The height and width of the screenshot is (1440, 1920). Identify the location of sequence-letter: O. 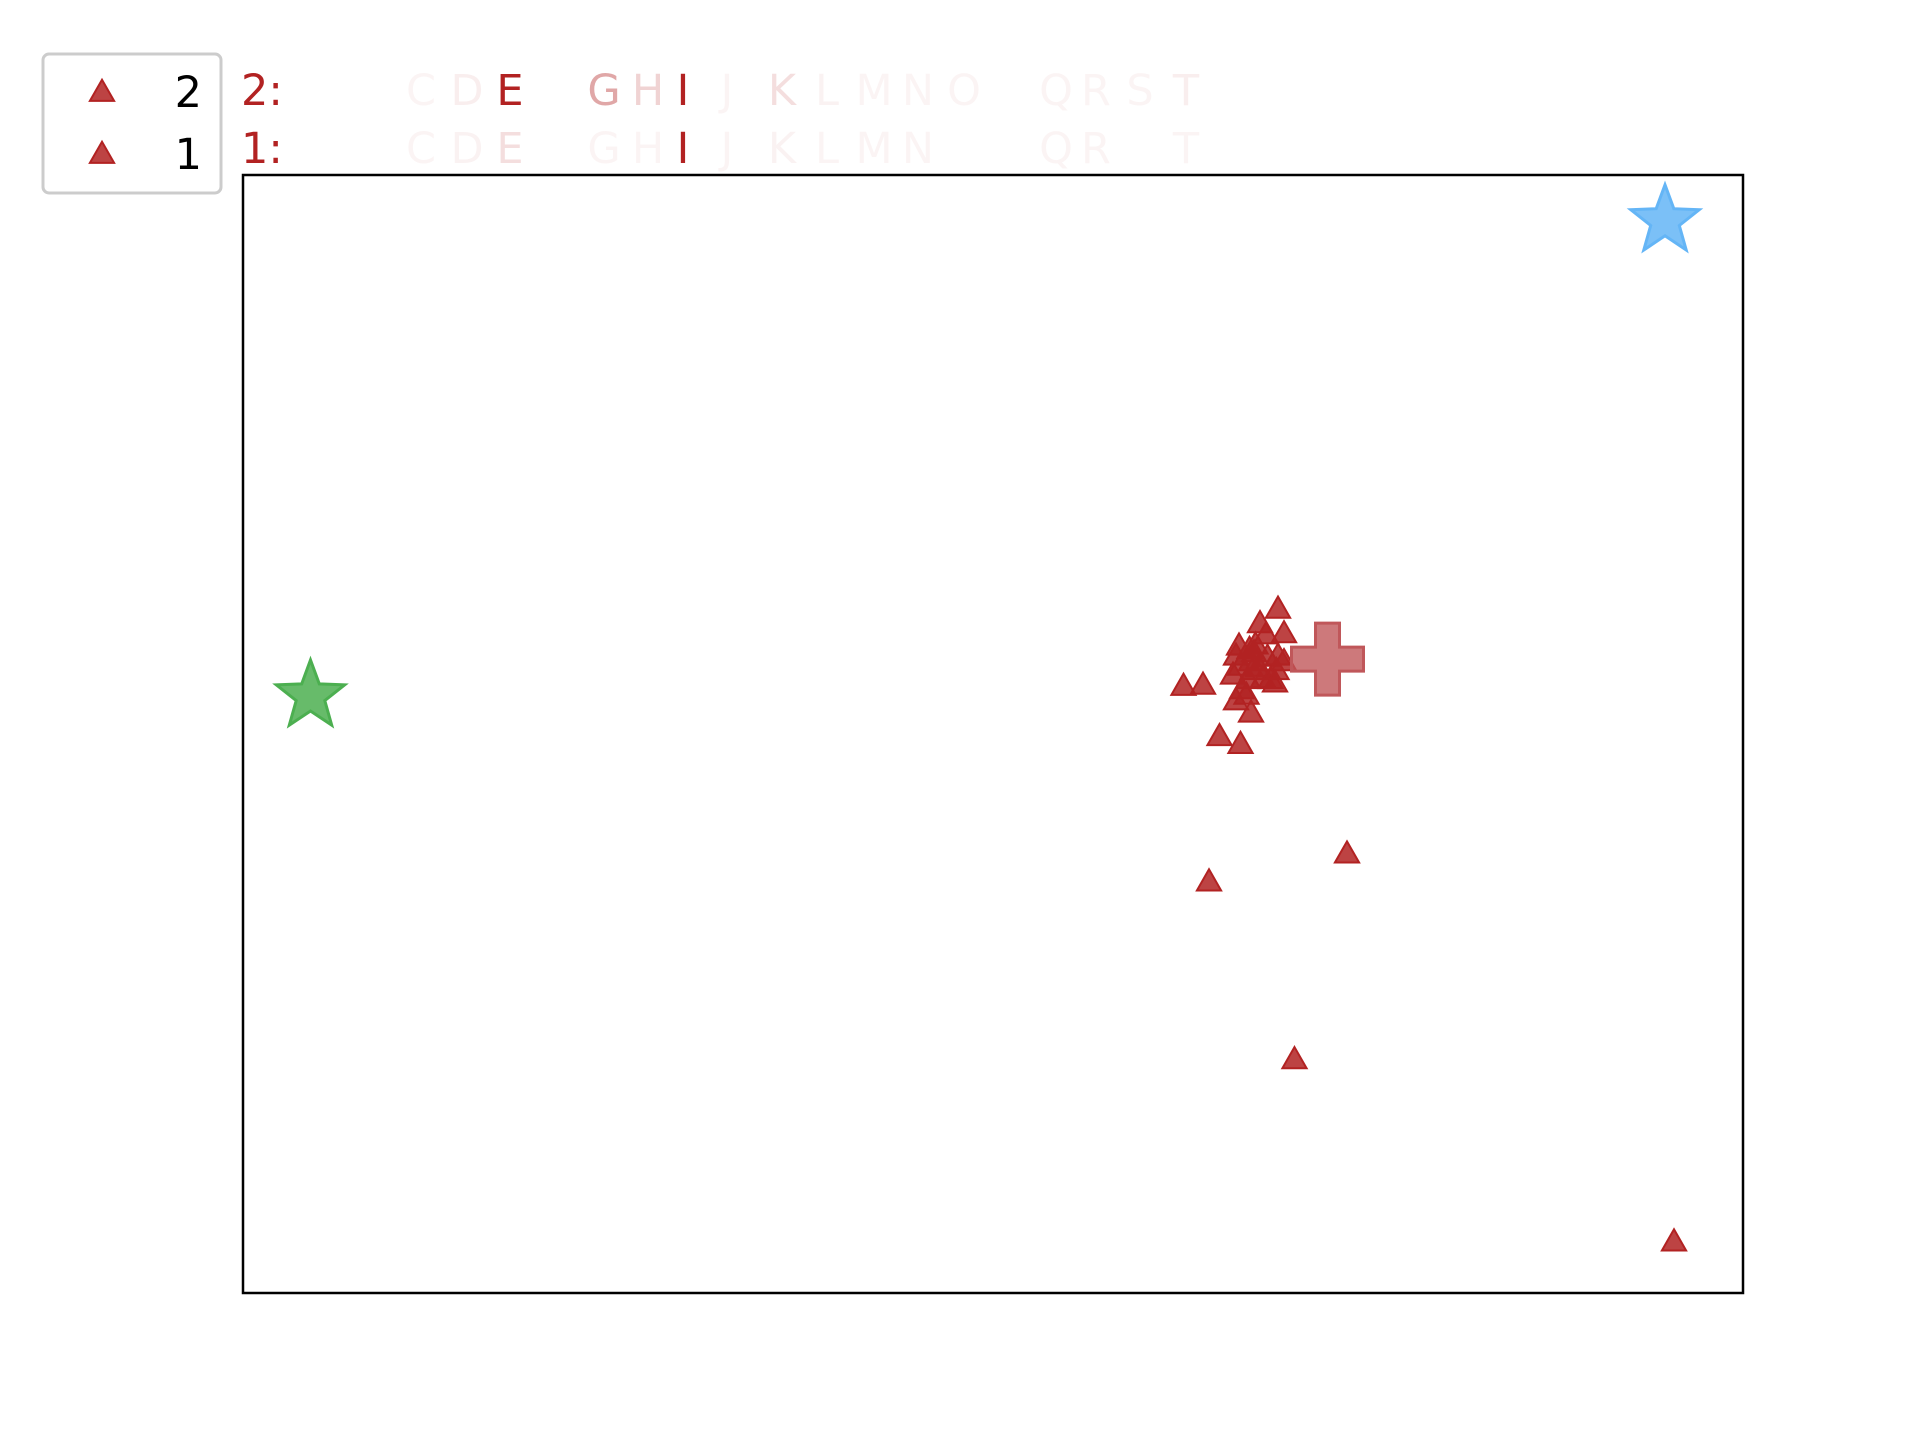
(964, 91).